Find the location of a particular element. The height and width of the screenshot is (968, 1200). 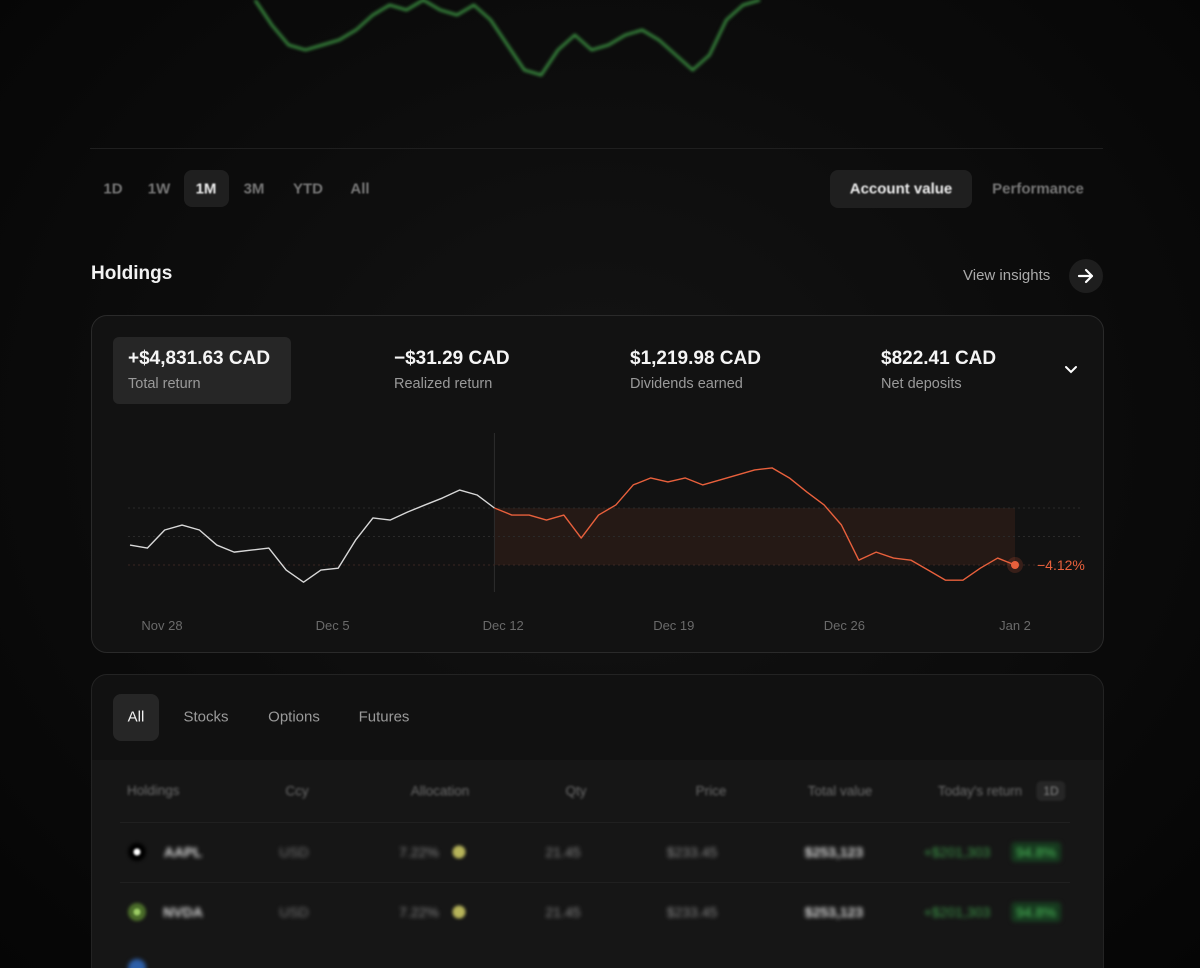

stat-value: $822.41 CAD is located at coordinates (939, 358).